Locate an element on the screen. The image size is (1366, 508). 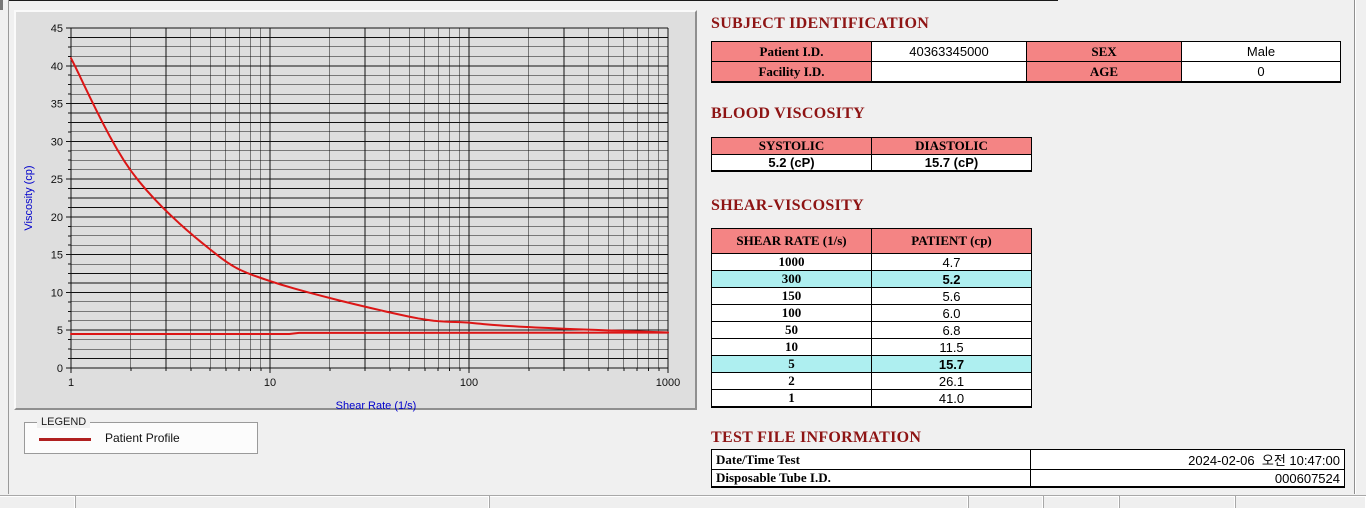
patient-cp-cell: 15.7 is located at coordinates (951, 364).